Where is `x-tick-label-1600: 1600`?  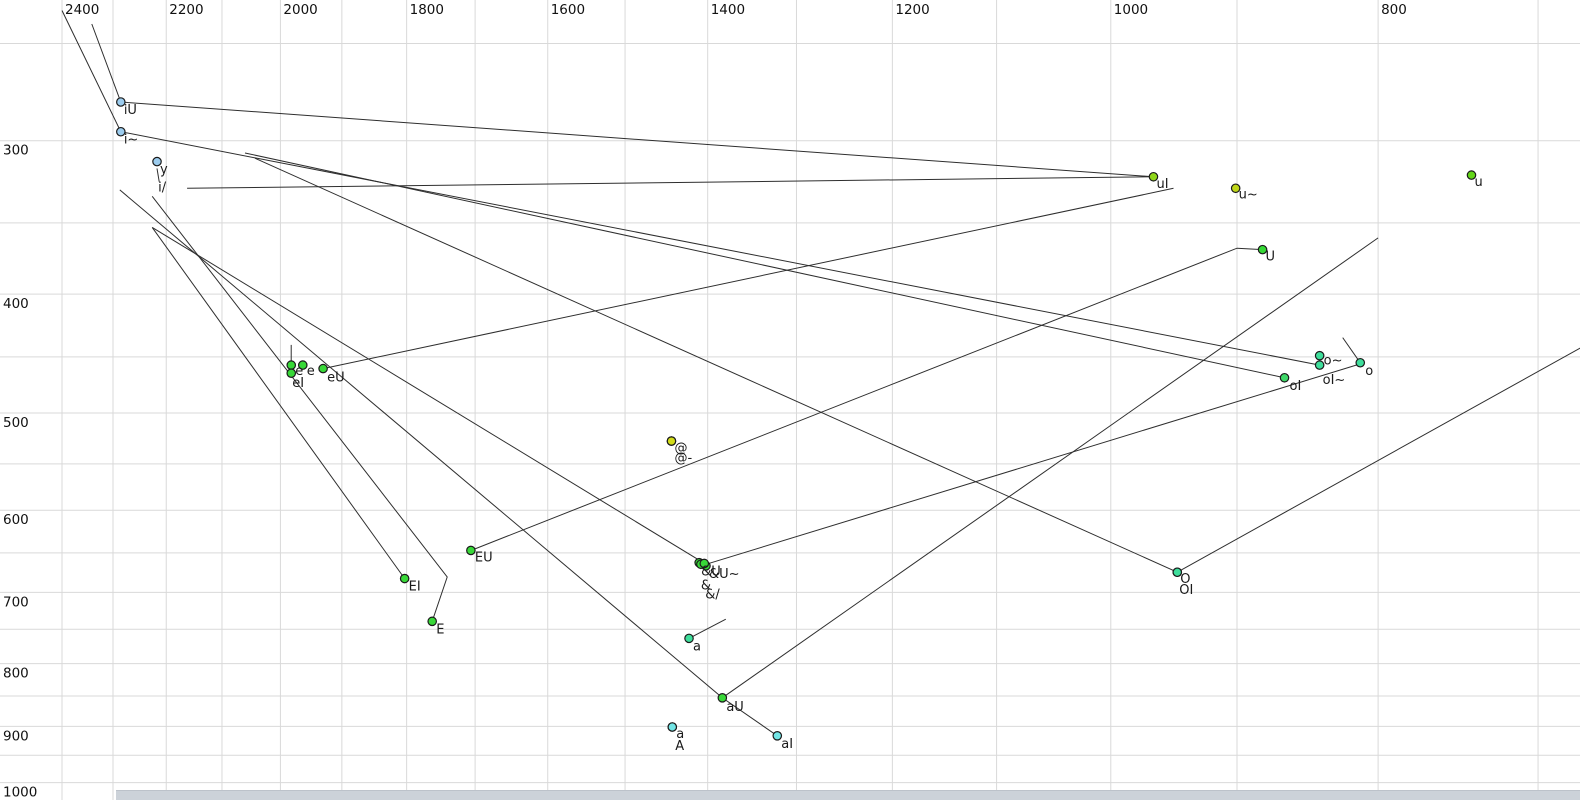 x-tick-label-1600: 1600 is located at coordinates (568, 10).